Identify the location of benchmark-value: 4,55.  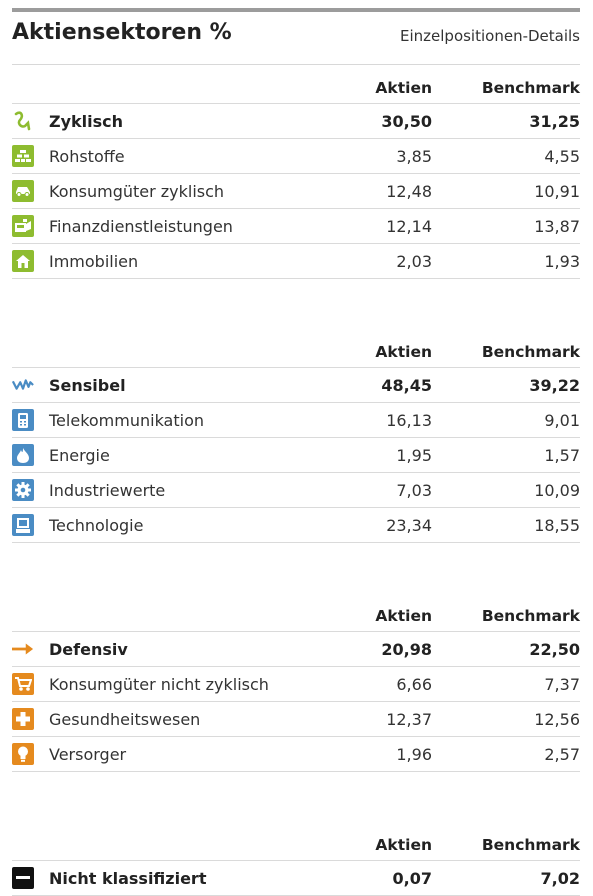
(562, 156).